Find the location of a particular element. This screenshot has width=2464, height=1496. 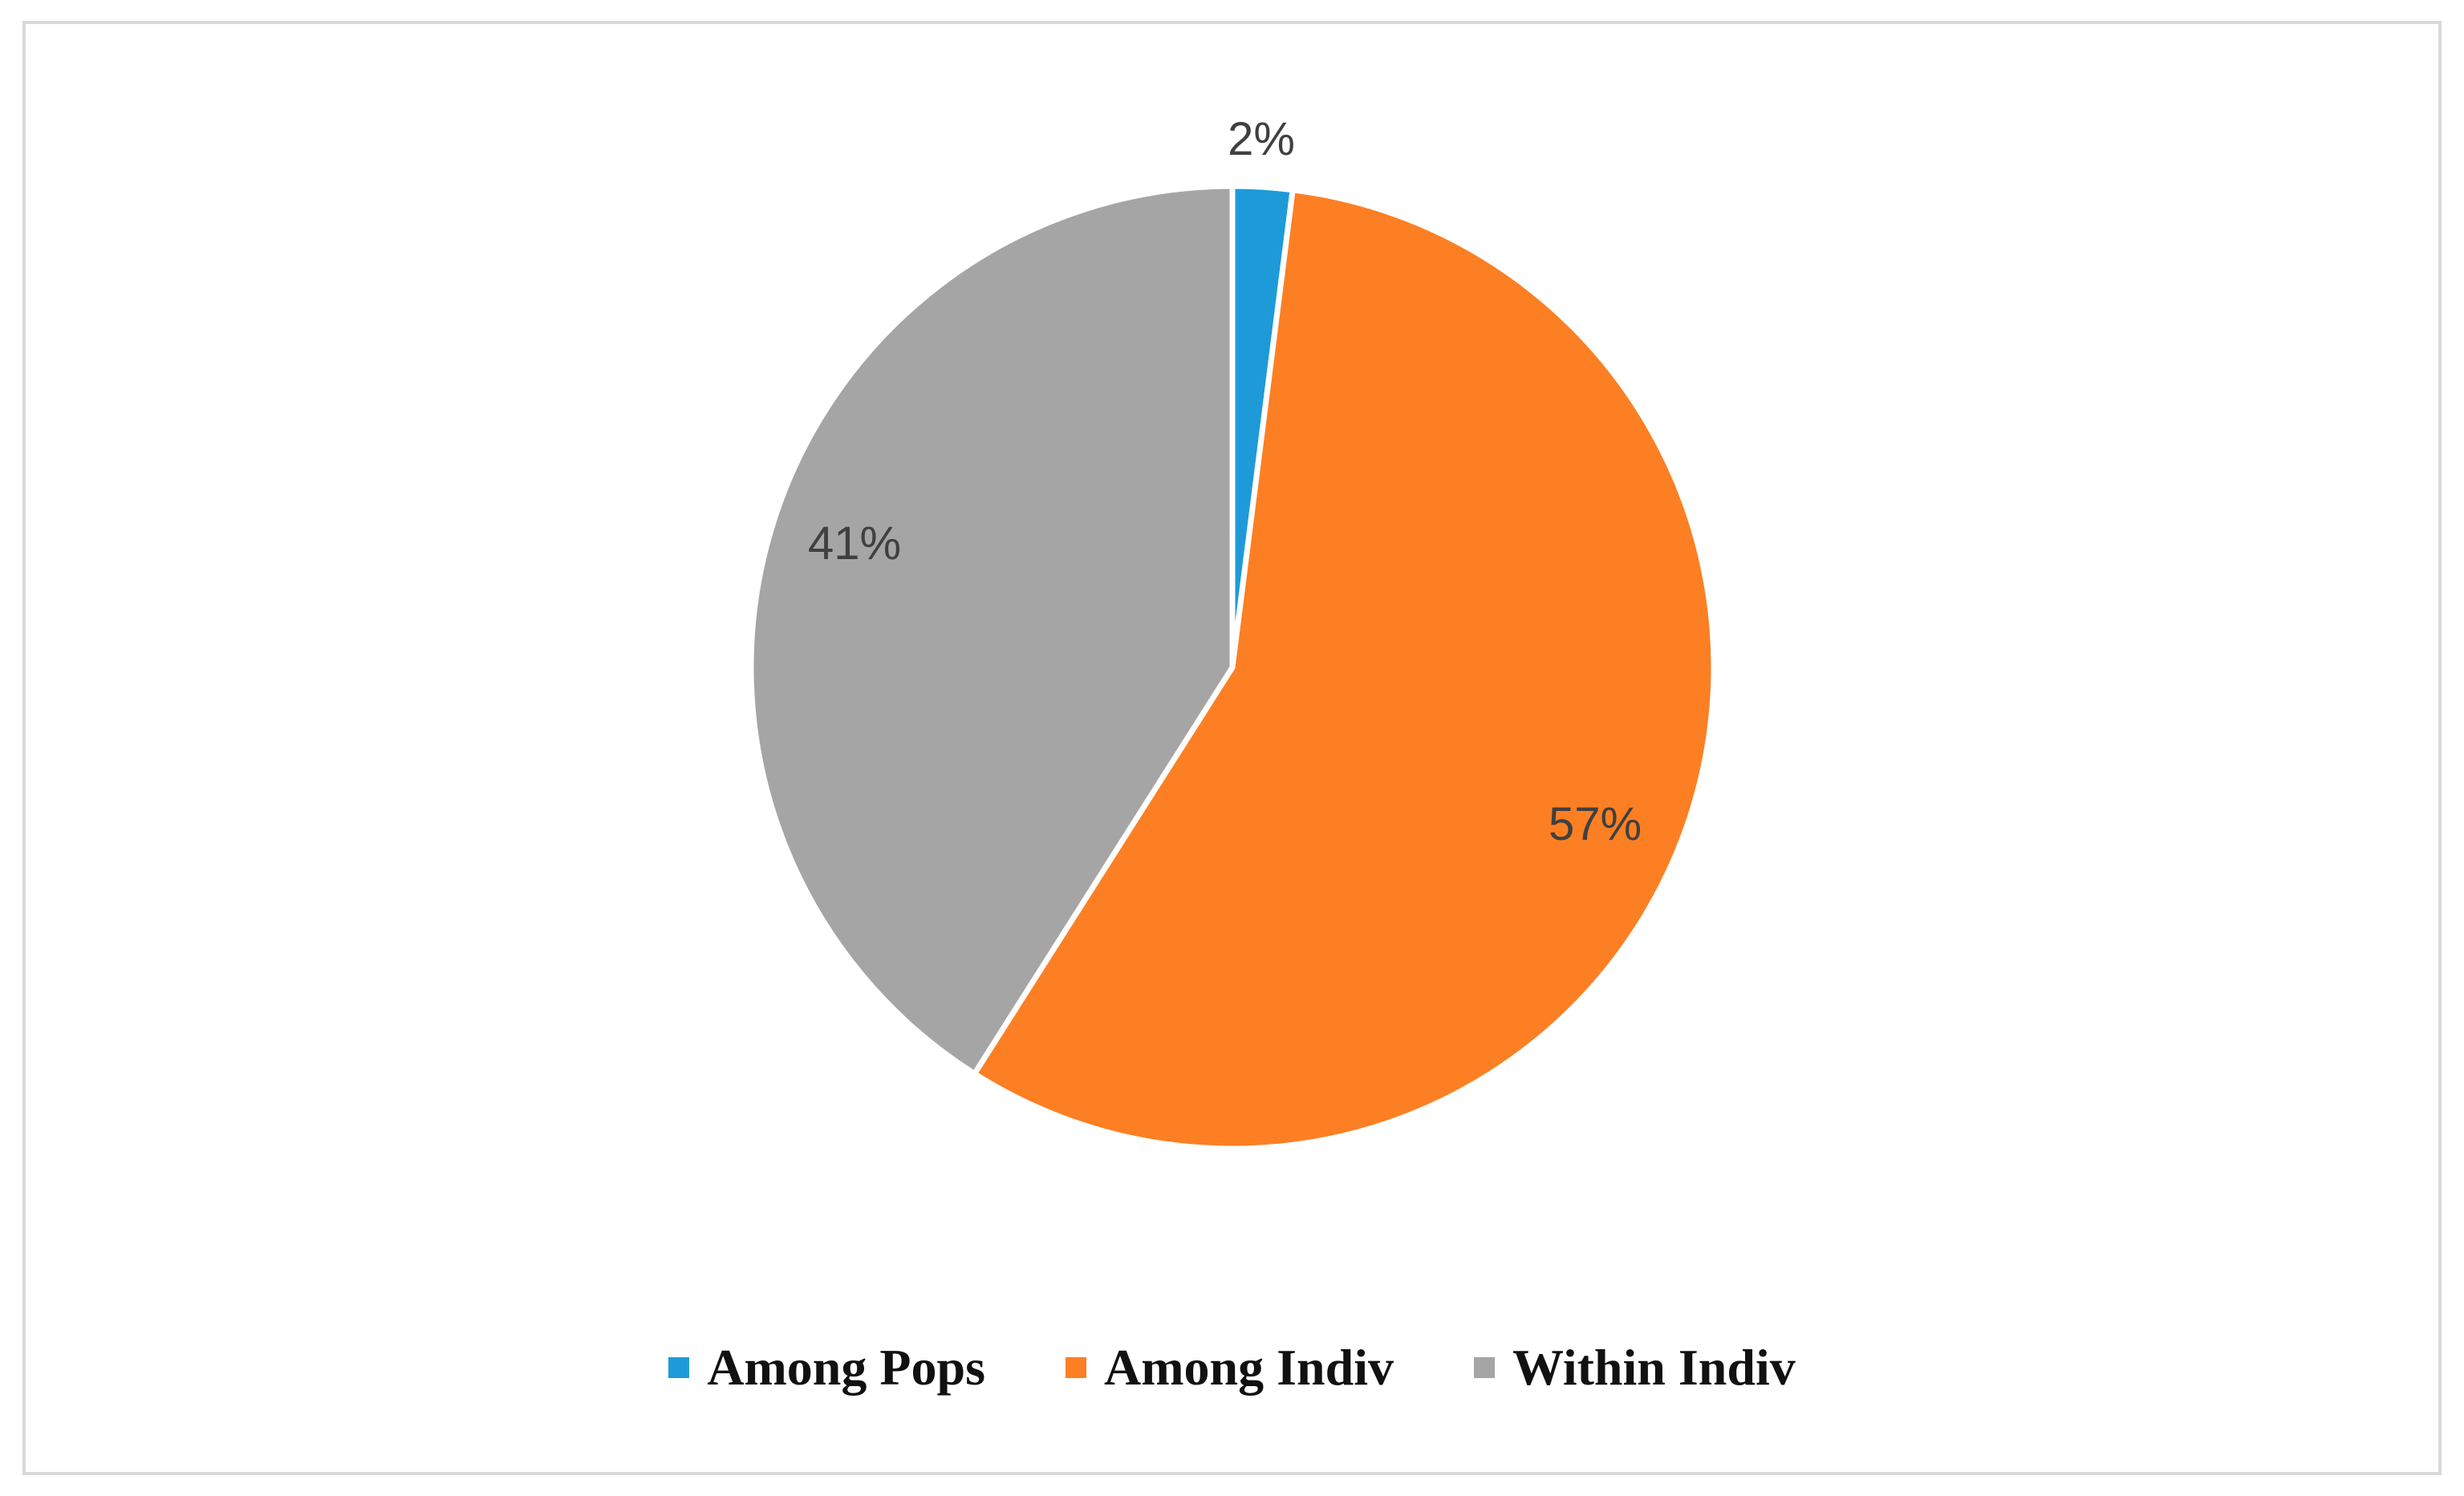

slice-label-among-indiv: 57% is located at coordinates (1595, 824).